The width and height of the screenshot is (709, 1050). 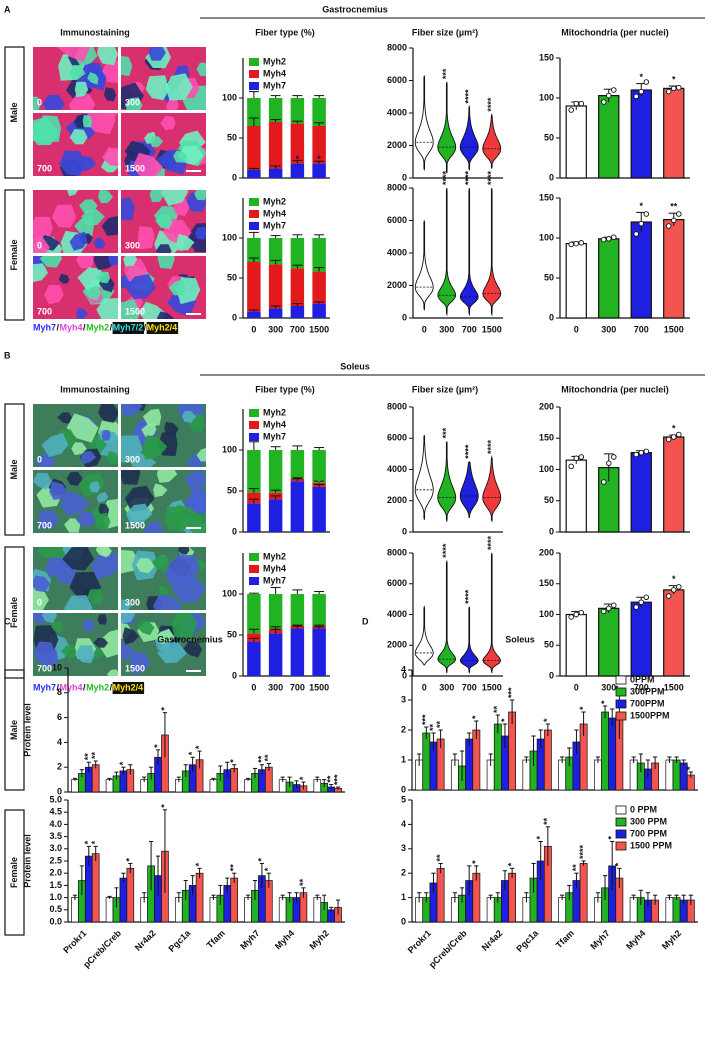 What do you see at coordinates (55, 812) in the screenshot?
I see `y-tick-label: 4.5` at bounding box center [55, 812].